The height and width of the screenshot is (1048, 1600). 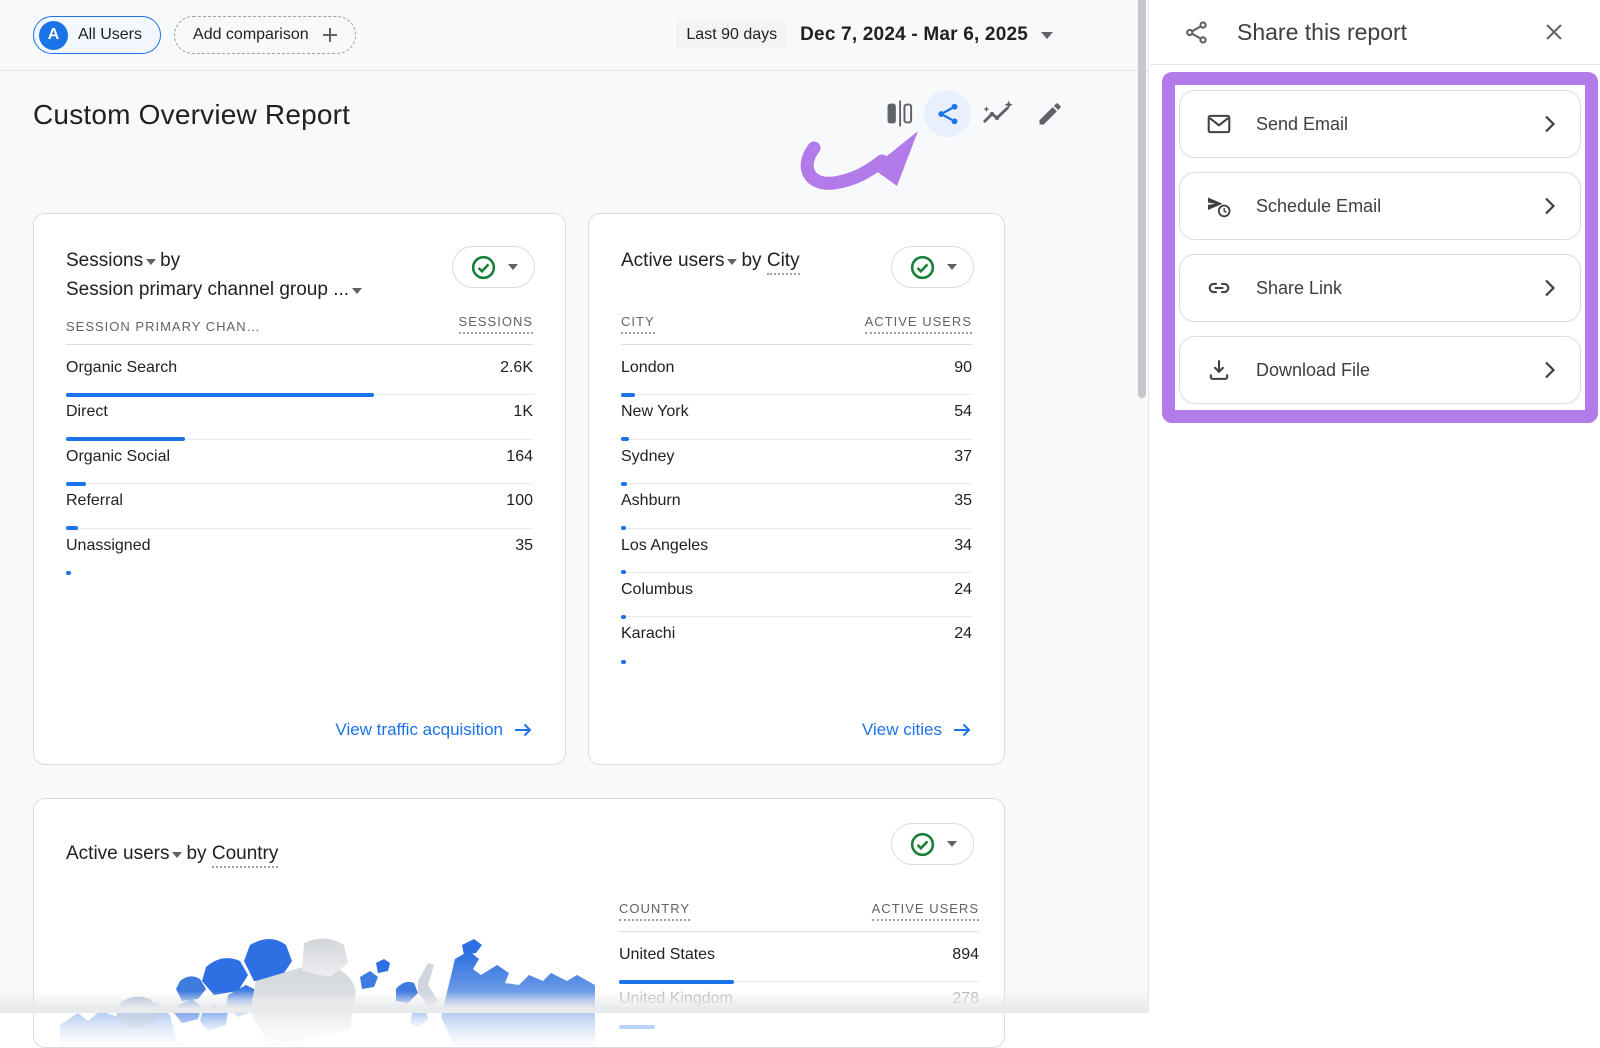 What do you see at coordinates (796, 552) in the screenshot?
I see `table-row: Los Angeles 34` at bounding box center [796, 552].